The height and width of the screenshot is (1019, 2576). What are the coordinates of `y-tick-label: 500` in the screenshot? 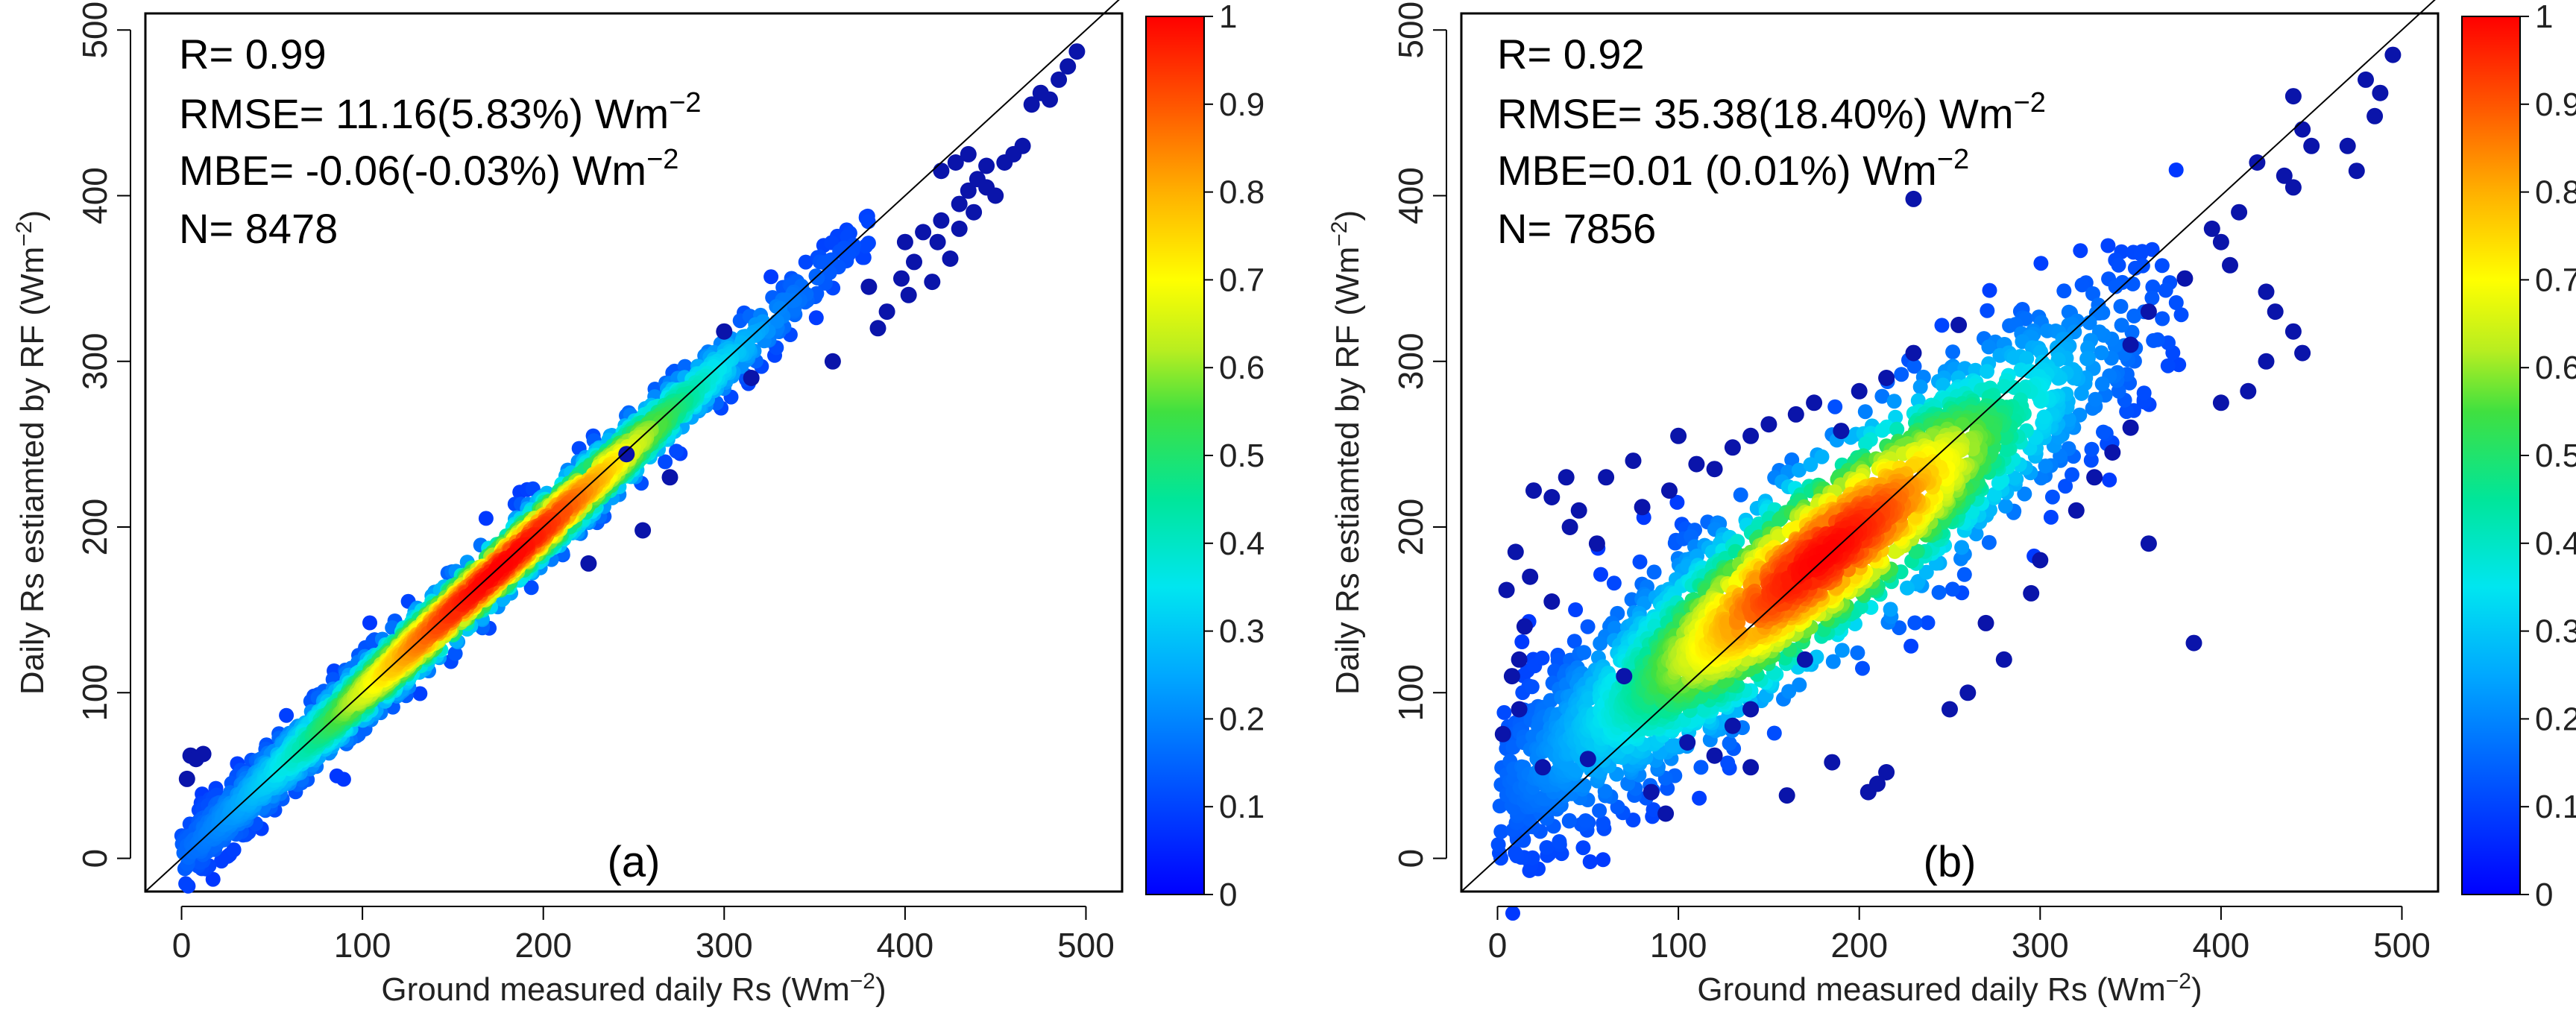 It's located at (94, 30).